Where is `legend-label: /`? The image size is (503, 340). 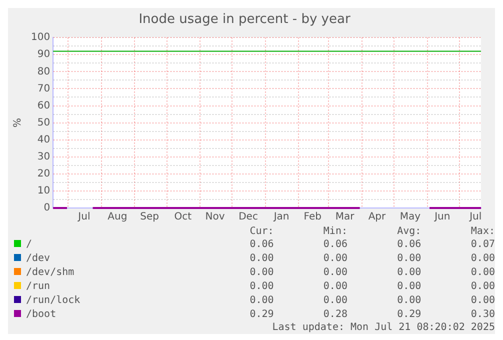 legend-label: / is located at coordinates (29, 245).